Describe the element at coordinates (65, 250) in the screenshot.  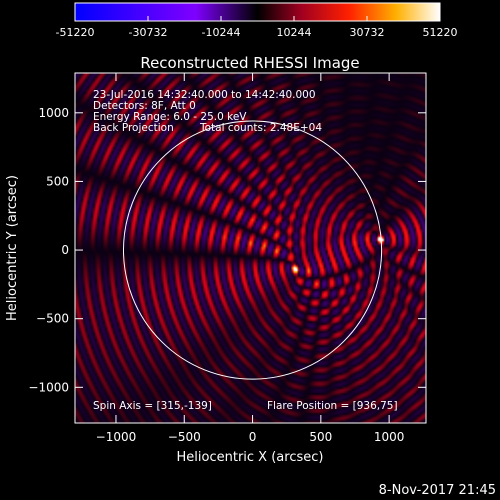
I see `y-tick-label: 0` at that location.